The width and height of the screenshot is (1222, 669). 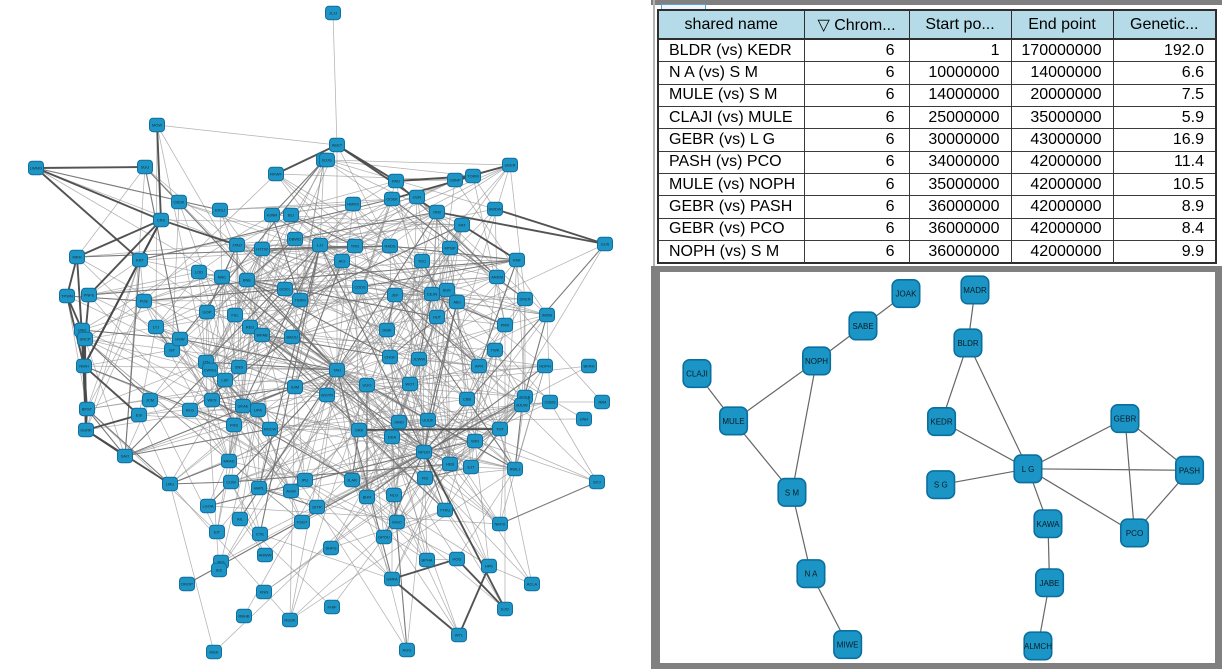 What do you see at coordinates (471, 467) in the screenshot?
I see `svg-text: EJT` at bounding box center [471, 467].